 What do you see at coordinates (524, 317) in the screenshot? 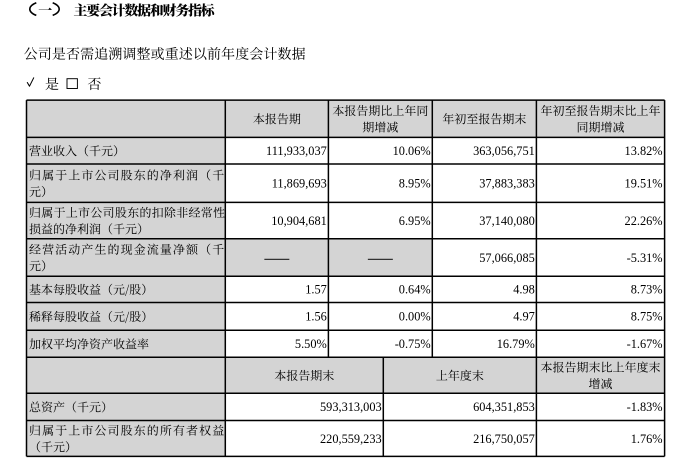
I see `svg-text: 4.97` at bounding box center [524, 317].